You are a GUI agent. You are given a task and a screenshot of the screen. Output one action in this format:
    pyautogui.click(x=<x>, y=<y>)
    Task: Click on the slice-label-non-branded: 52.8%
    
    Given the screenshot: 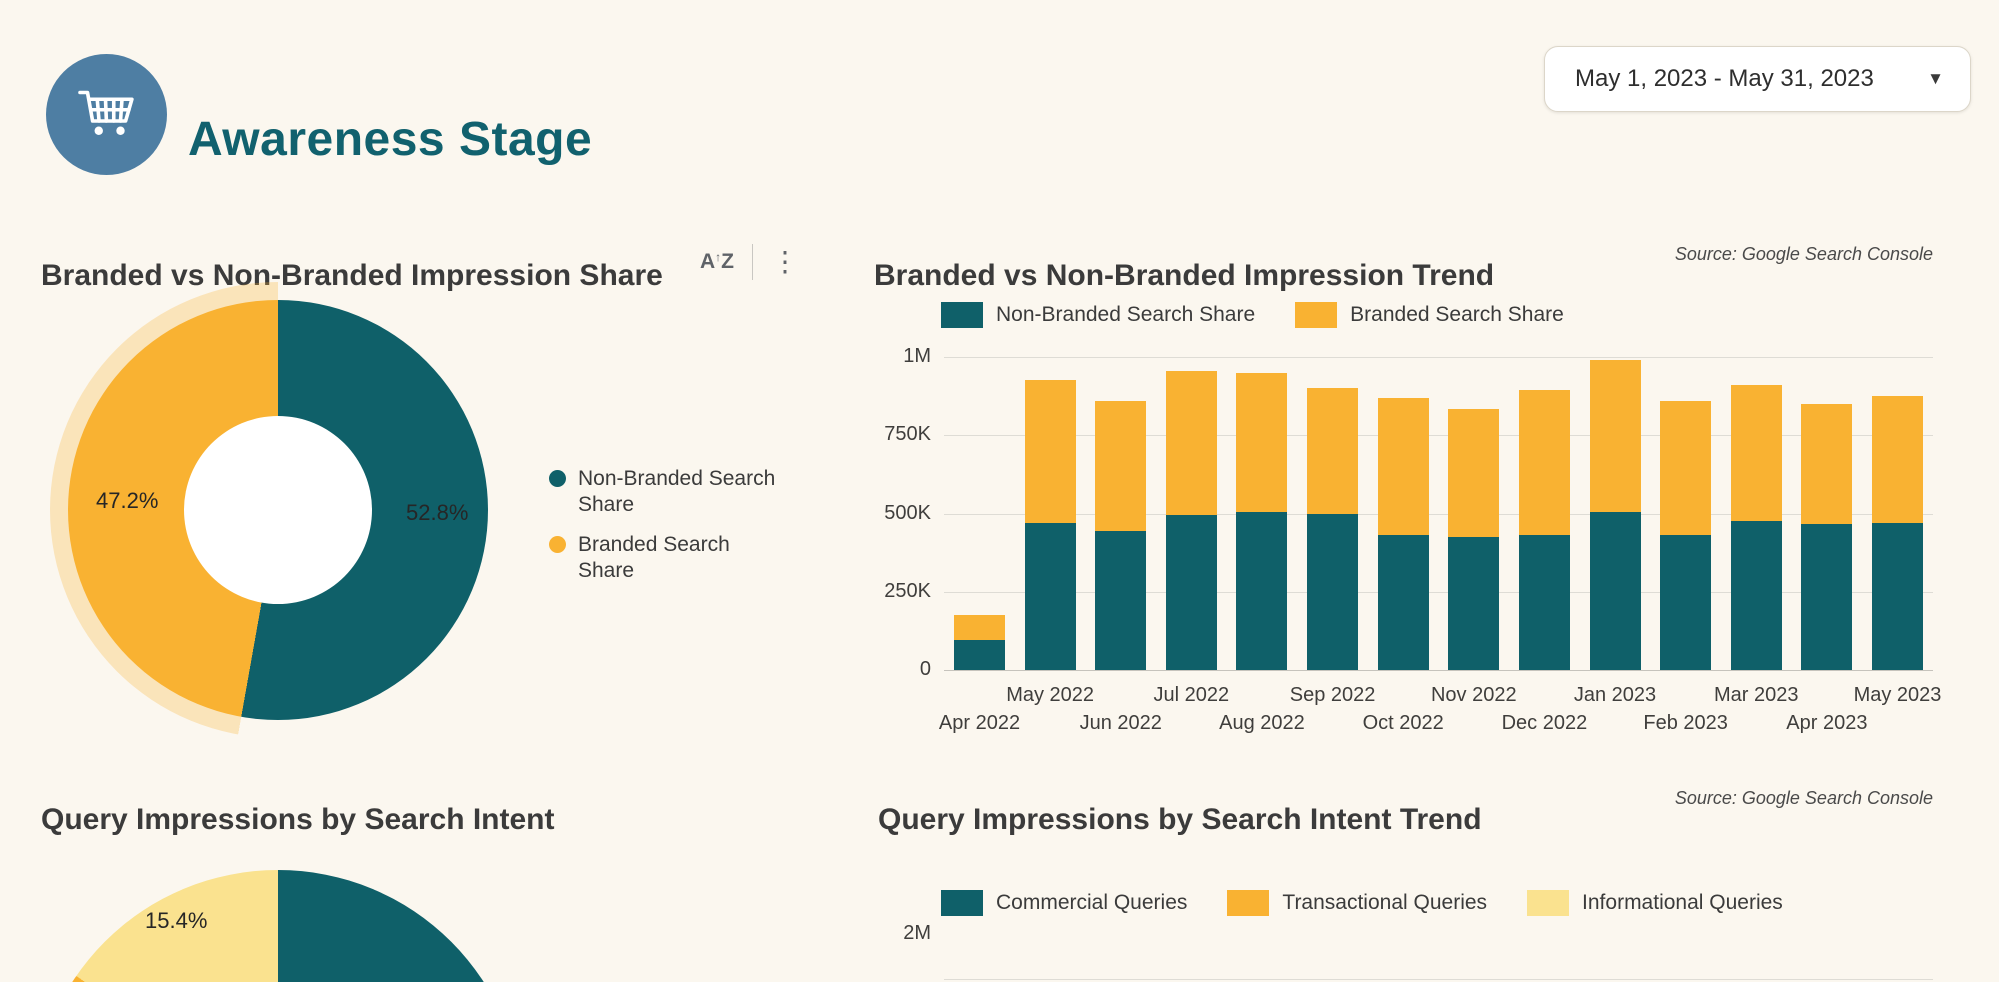 What is the action you would take?
    pyautogui.click(x=437, y=512)
    